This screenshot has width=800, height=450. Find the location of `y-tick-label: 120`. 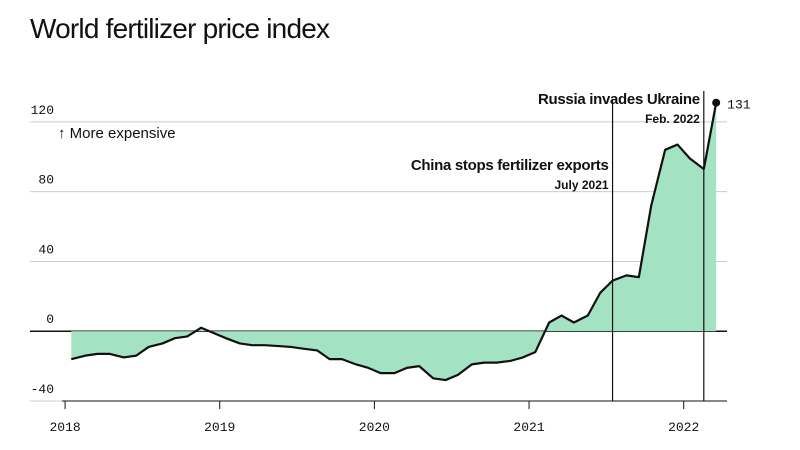

y-tick-label: 120 is located at coordinates (42, 110).